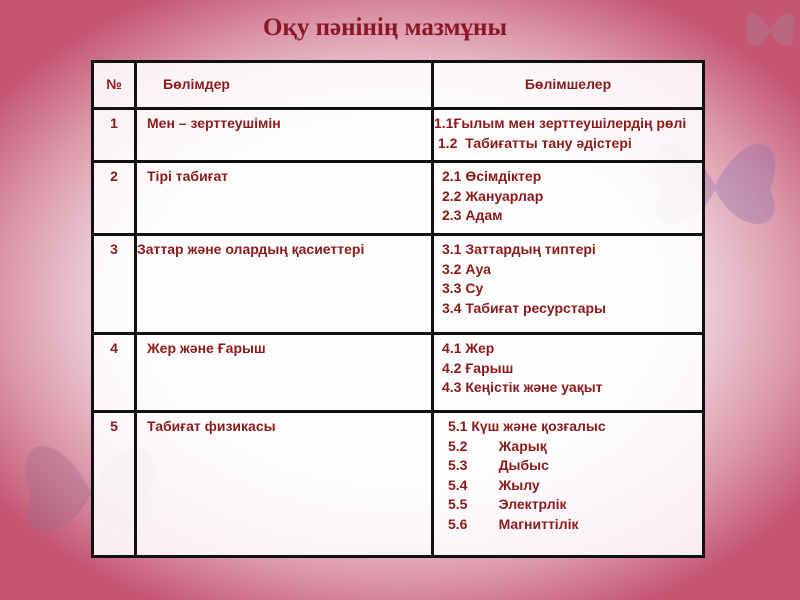  I want to click on subsection-item: 3.1 Заттардың типтері, so click(519, 249).